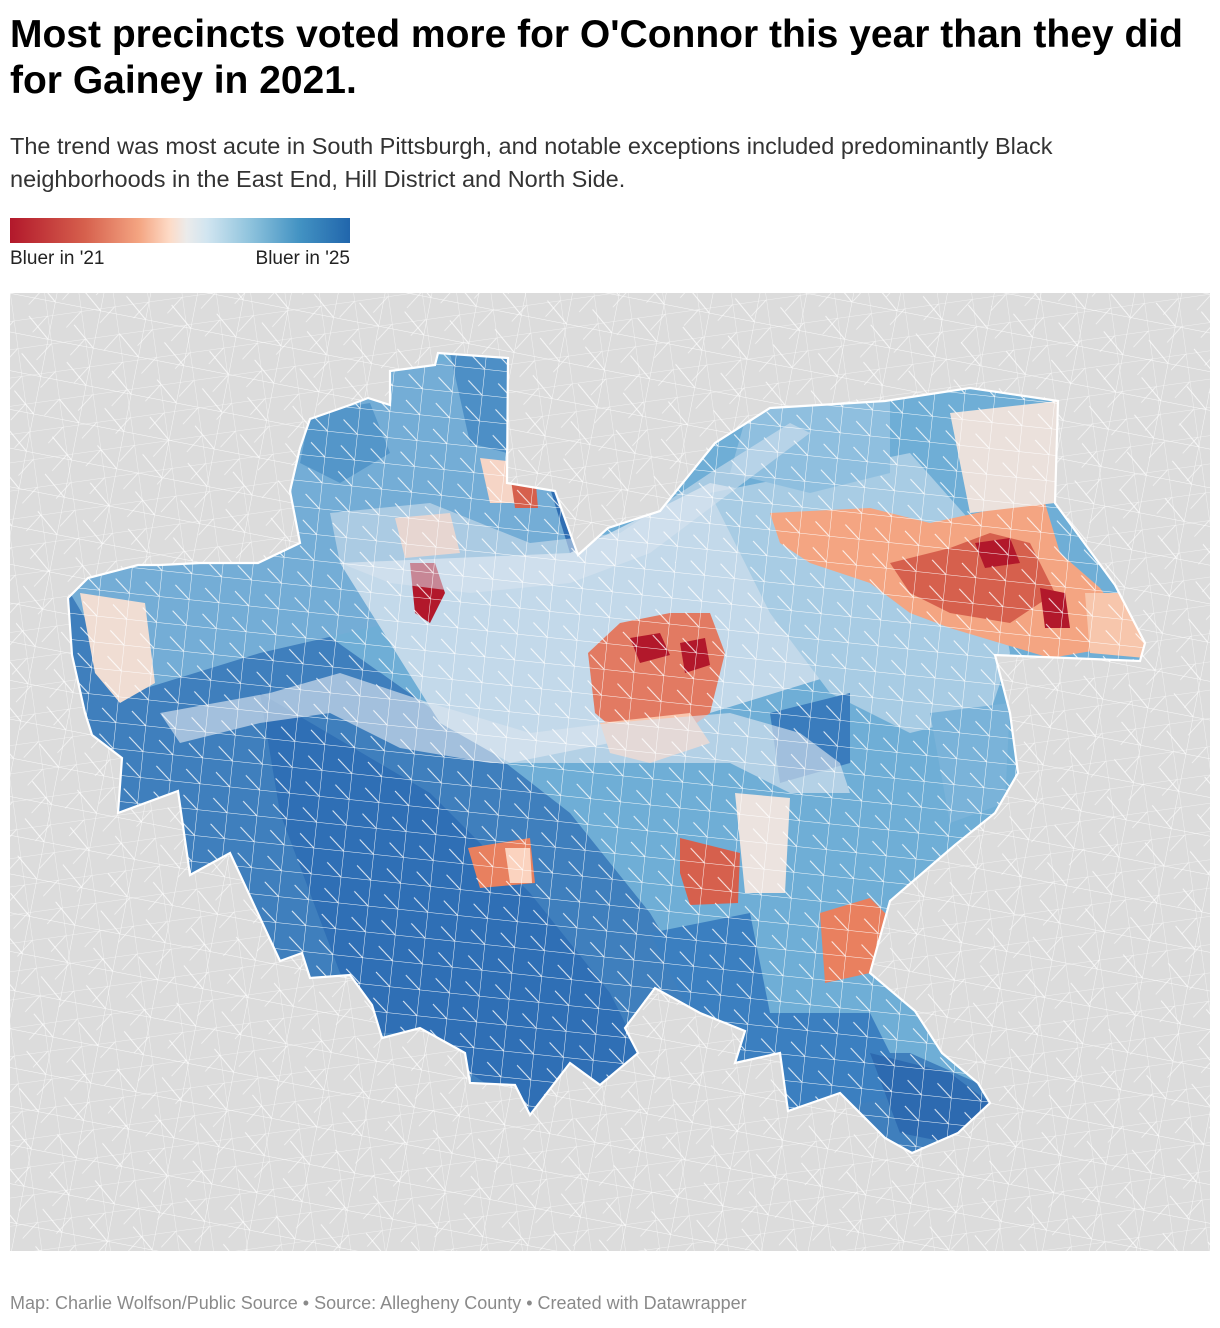 This screenshot has height=1328, width=1220. Describe the element at coordinates (180, 246) in the screenshot. I see `color-legend: Bluer in '21 Bluer in '25` at that location.